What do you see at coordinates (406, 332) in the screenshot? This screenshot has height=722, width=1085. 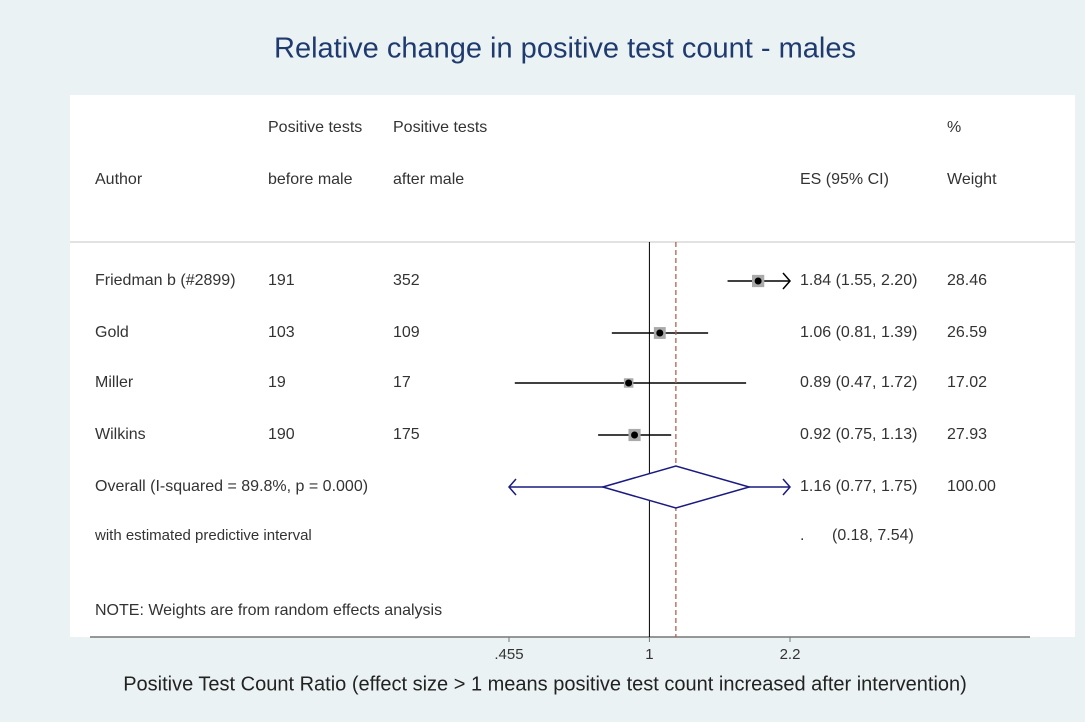 I see `after-count: 109` at bounding box center [406, 332].